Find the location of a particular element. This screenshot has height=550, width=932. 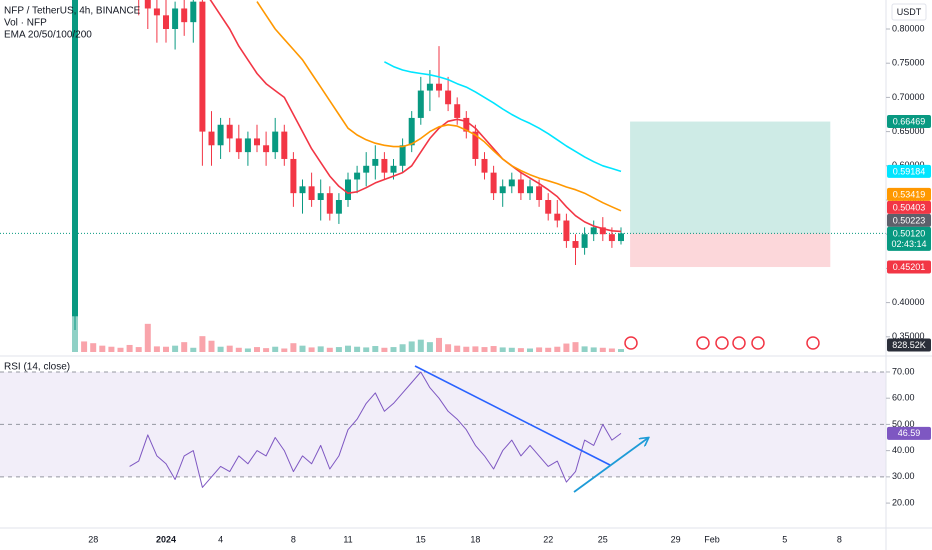

y-tick-label: 40.00 is located at coordinates (903, 450).